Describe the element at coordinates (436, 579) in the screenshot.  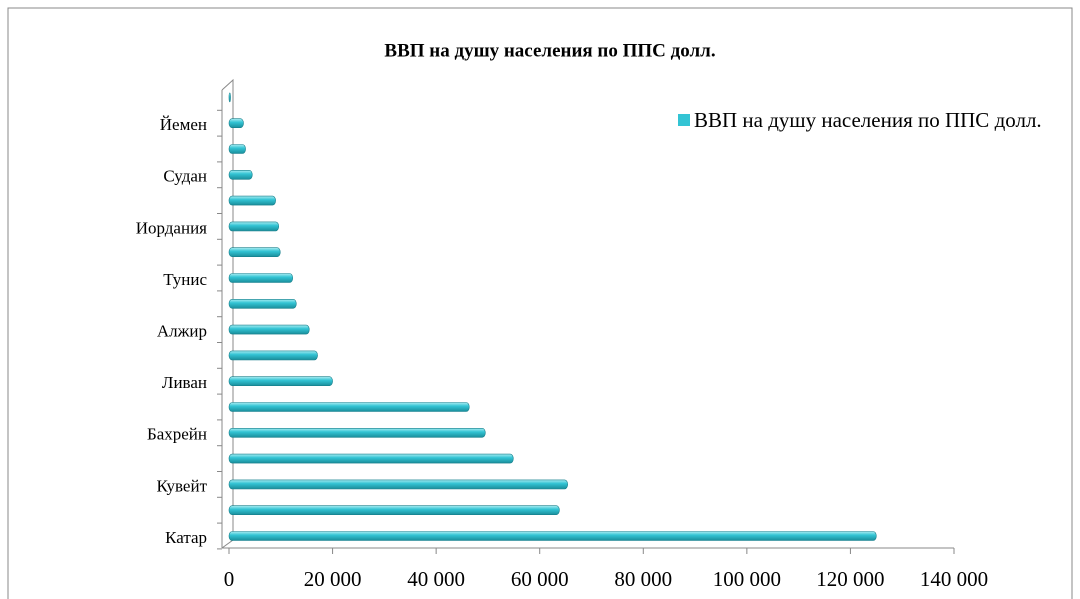
I see `x-tick-label: 40 000` at that location.